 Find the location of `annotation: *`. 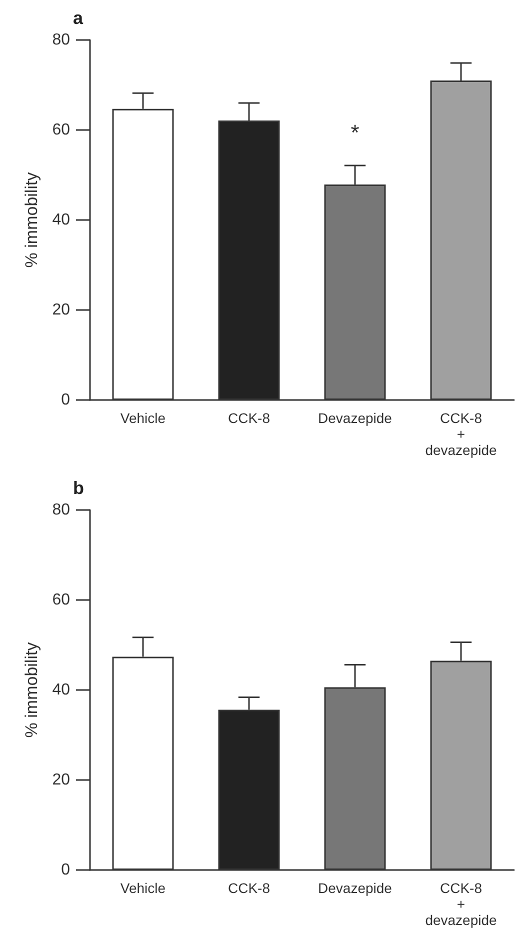

annotation: * is located at coordinates (355, 133).